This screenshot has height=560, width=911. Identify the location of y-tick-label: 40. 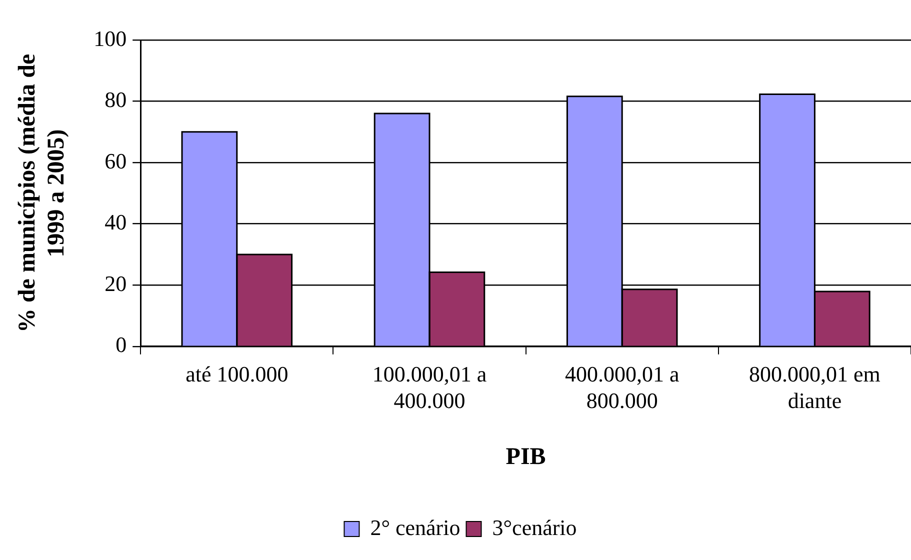
(115, 222).